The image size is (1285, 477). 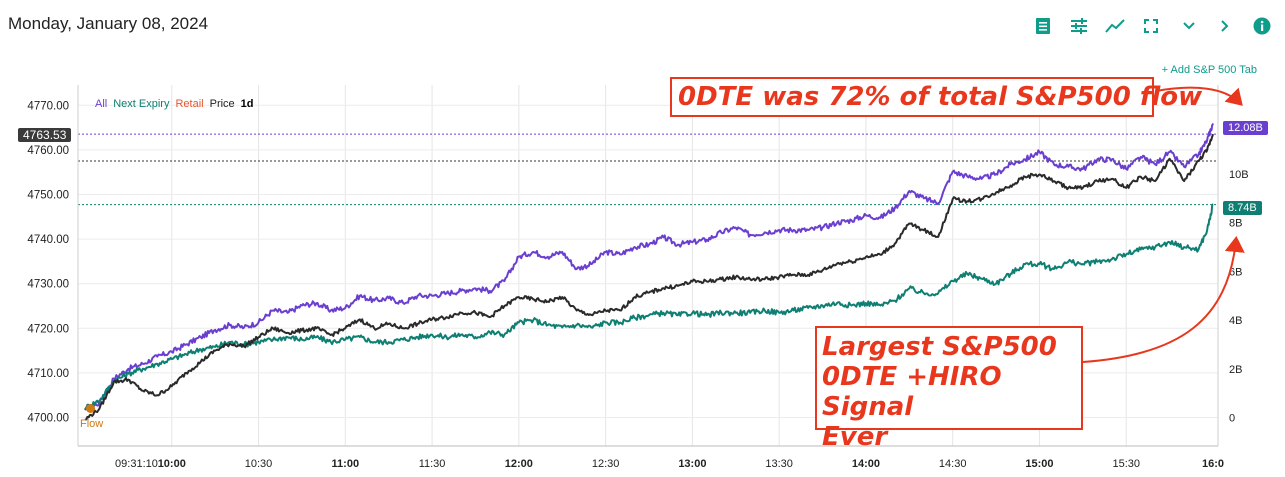 I want to click on x-tick-label: 12:00, so click(x=519, y=464).